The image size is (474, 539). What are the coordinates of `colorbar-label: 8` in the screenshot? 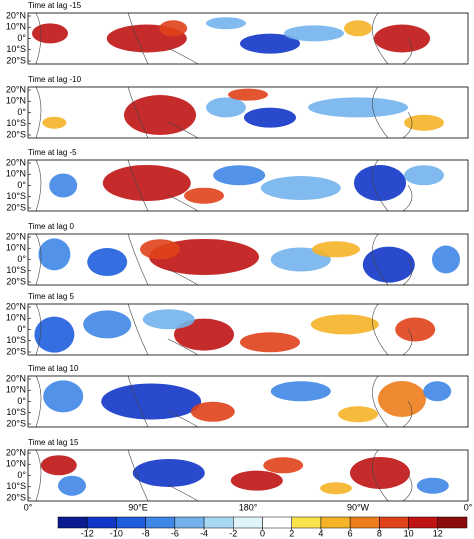 It's located at (379, 533).